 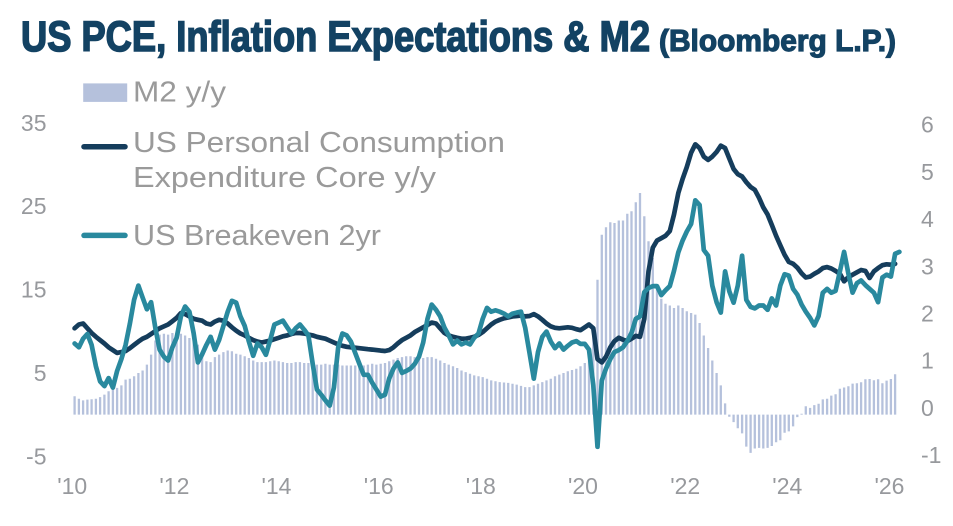 I want to click on svg-text: -5, so click(x=36, y=456).